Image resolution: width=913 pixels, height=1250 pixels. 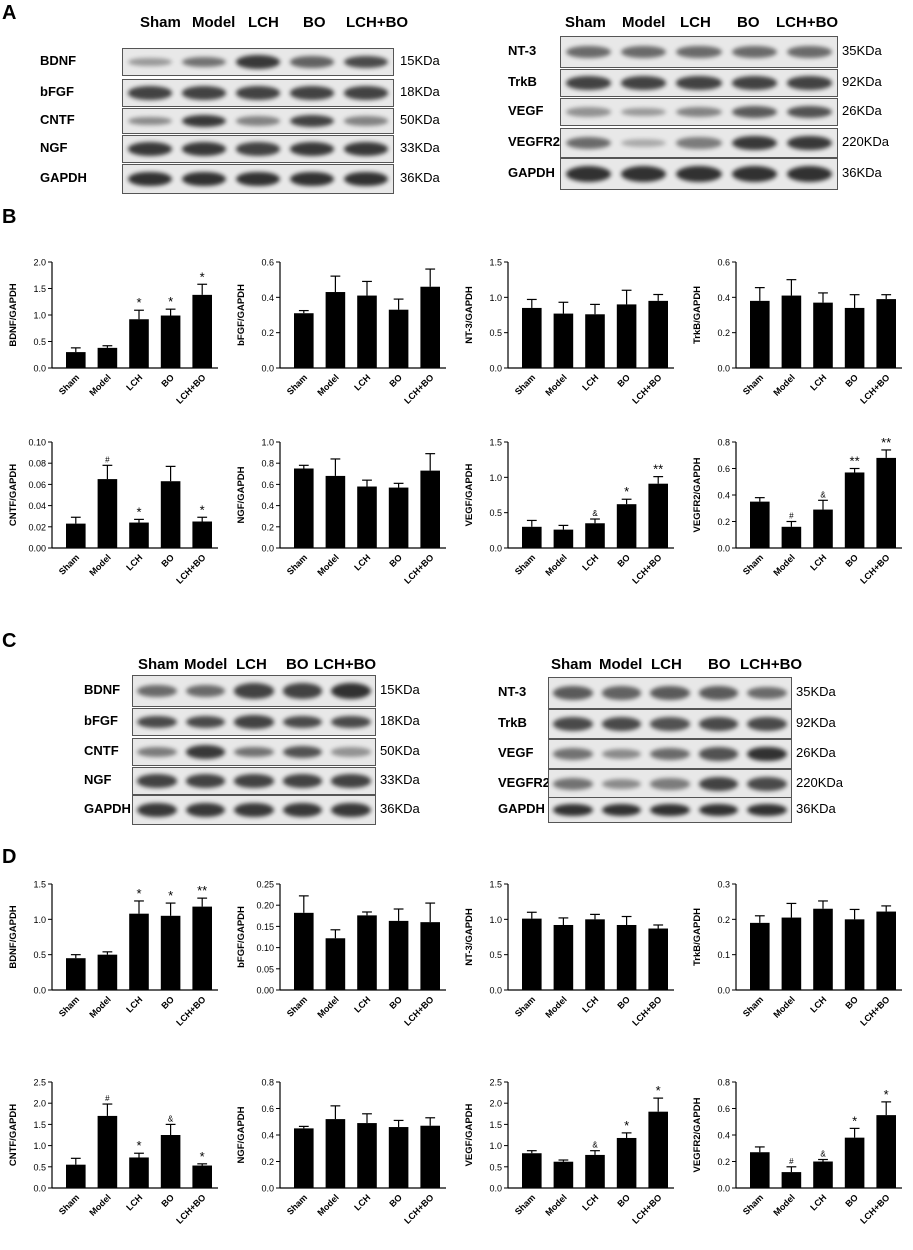 What do you see at coordinates (723, 469) in the screenshot?
I see `y-tick-label: 0.6` at bounding box center [723, 469].